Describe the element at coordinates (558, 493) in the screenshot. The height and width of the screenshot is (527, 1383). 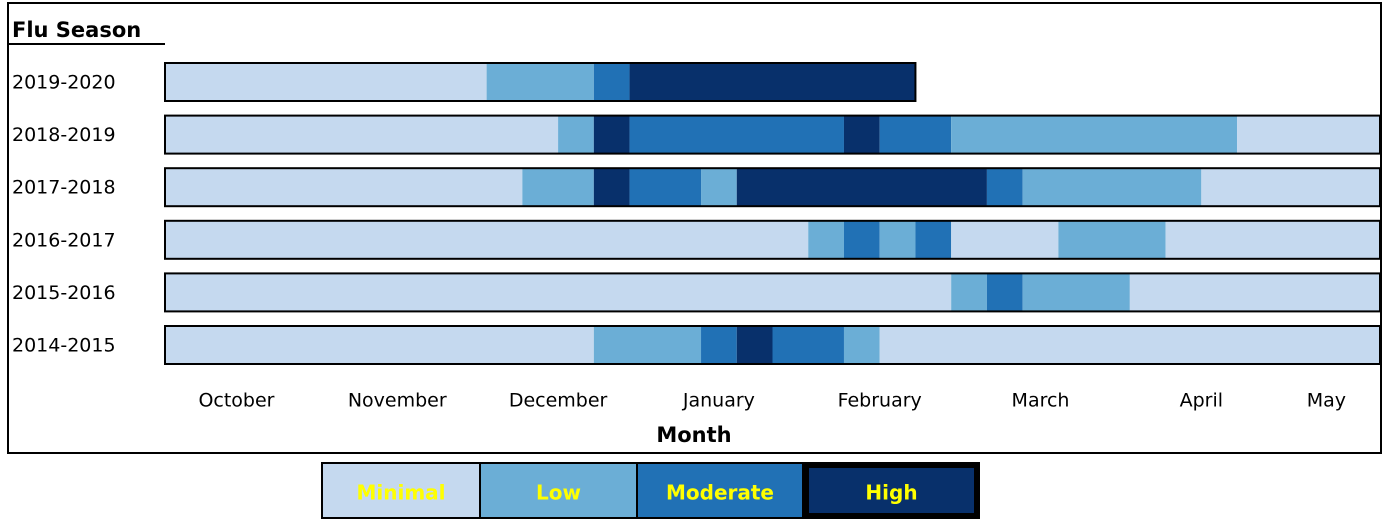
I see `legend-label: Low` at that location.